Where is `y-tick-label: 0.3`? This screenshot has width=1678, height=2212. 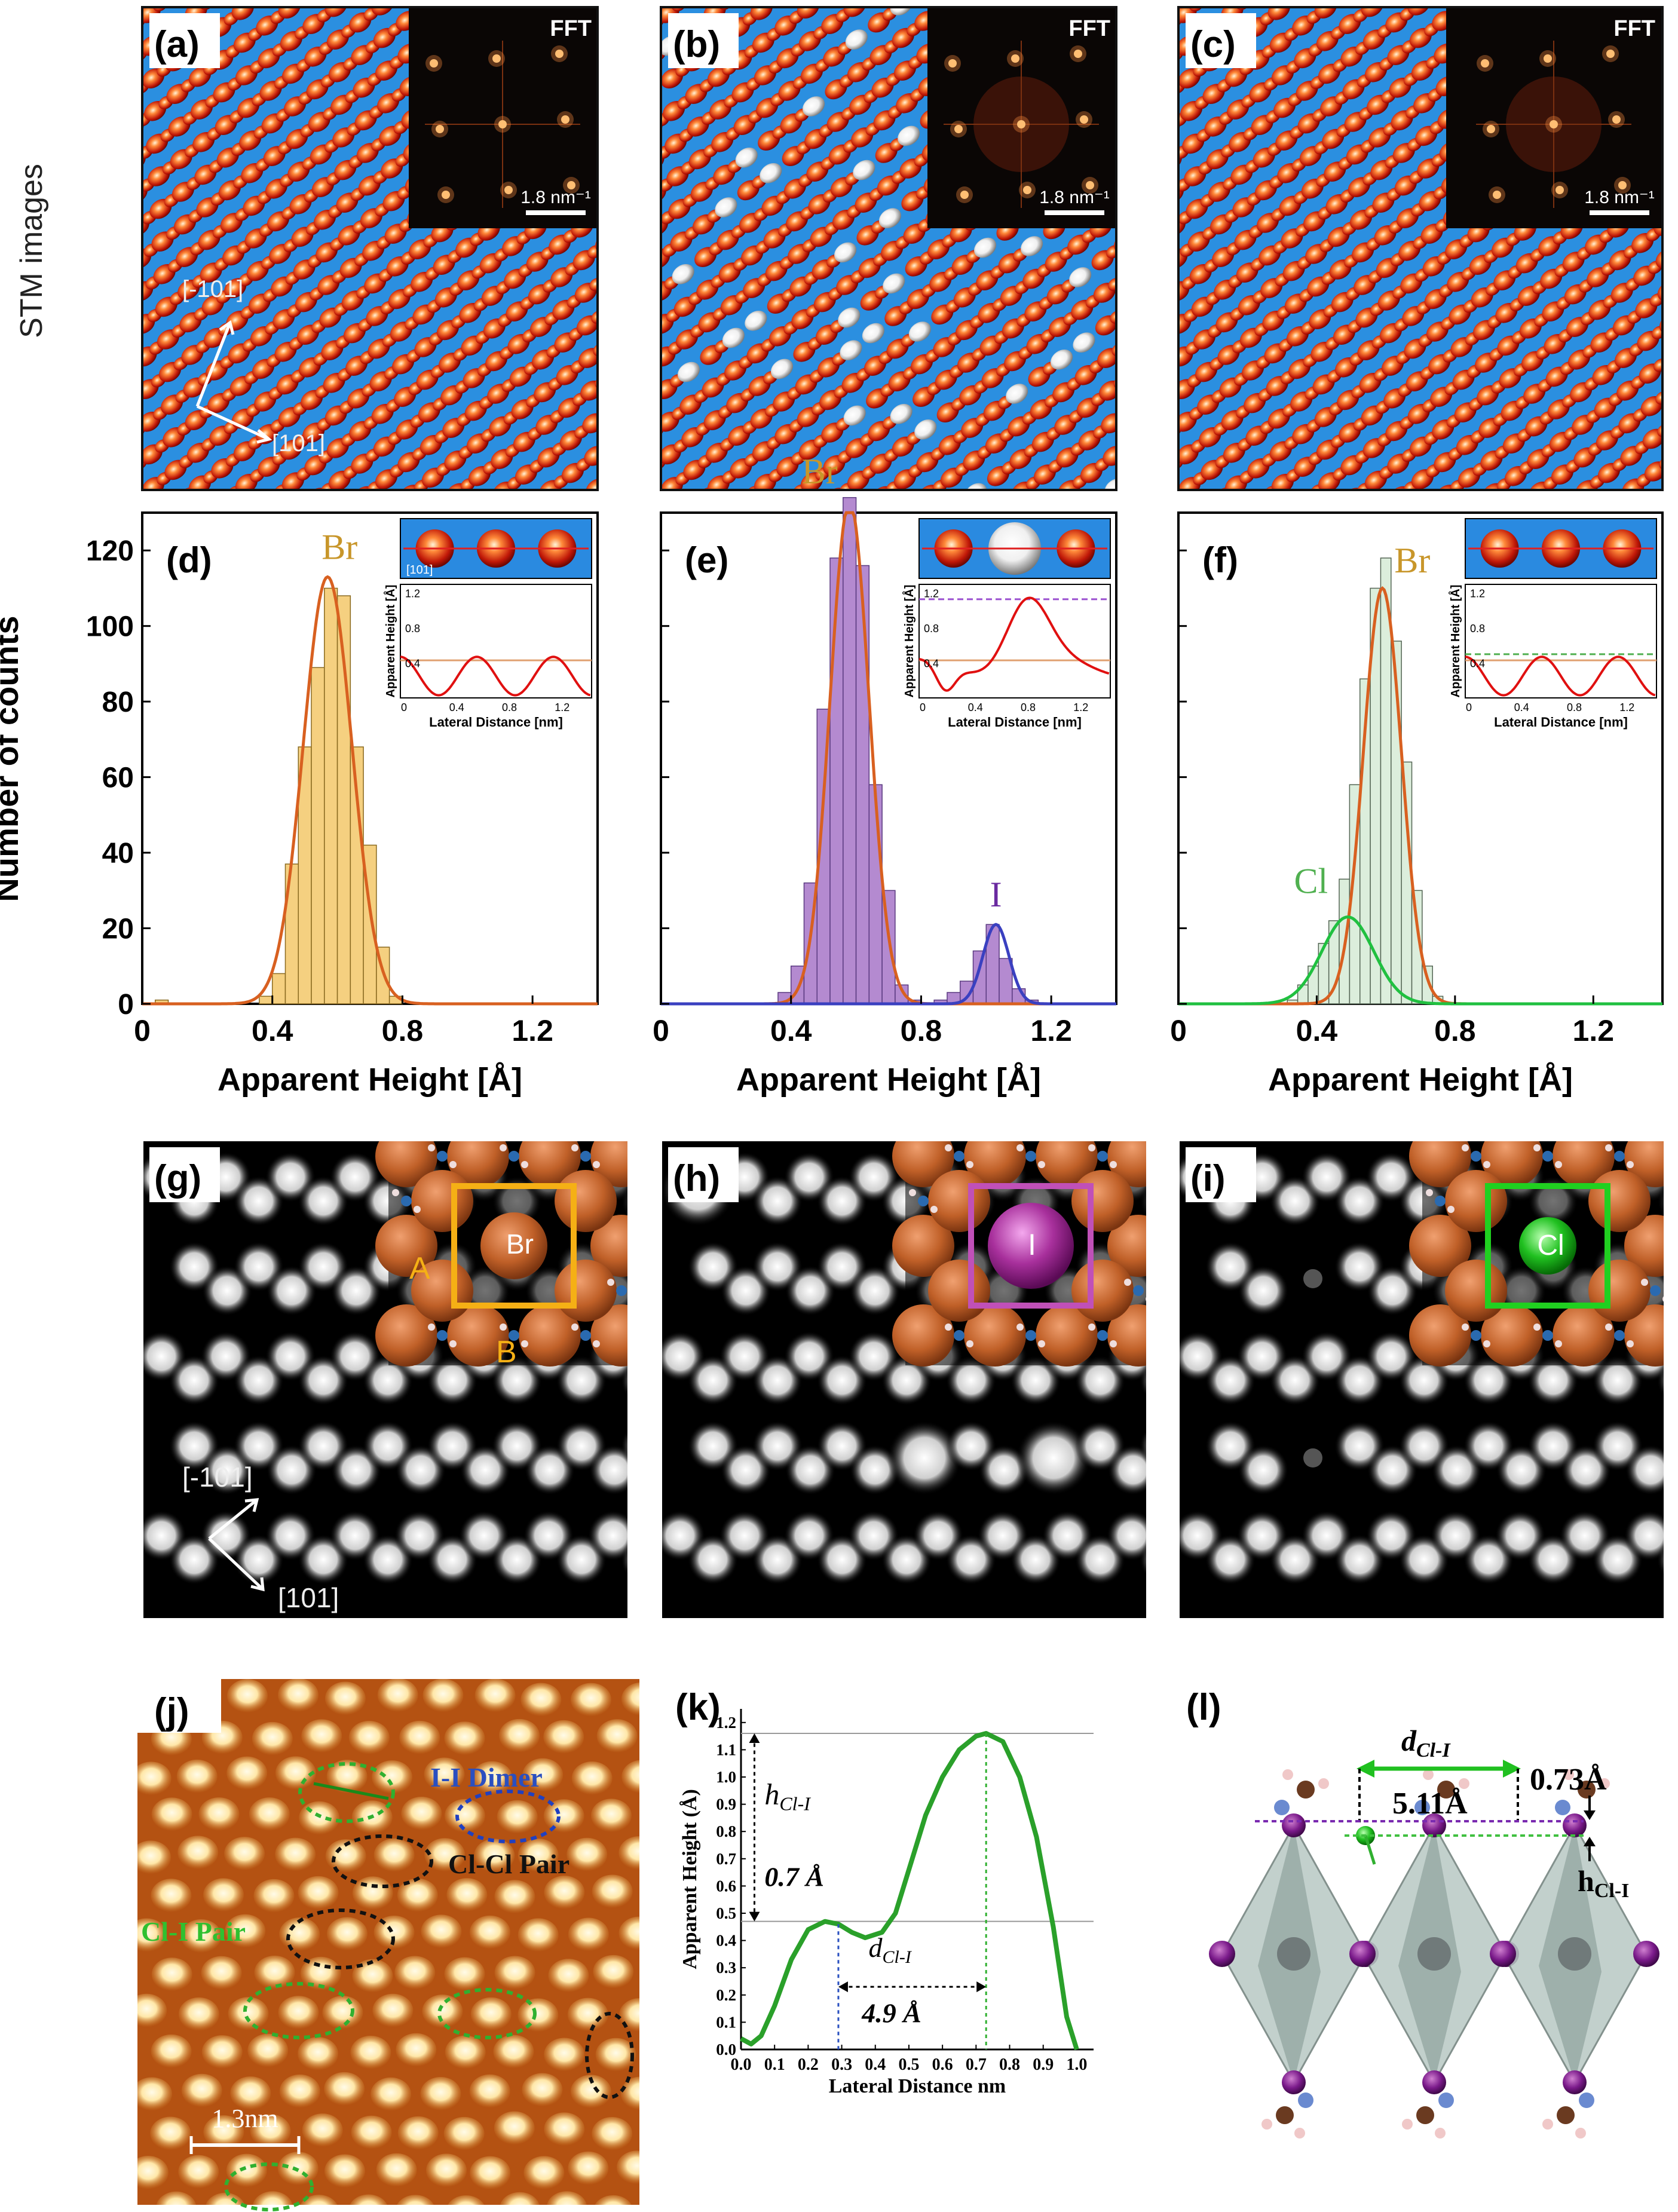 y-tick-label: 0.3 is located at coordinates (726, 1968).